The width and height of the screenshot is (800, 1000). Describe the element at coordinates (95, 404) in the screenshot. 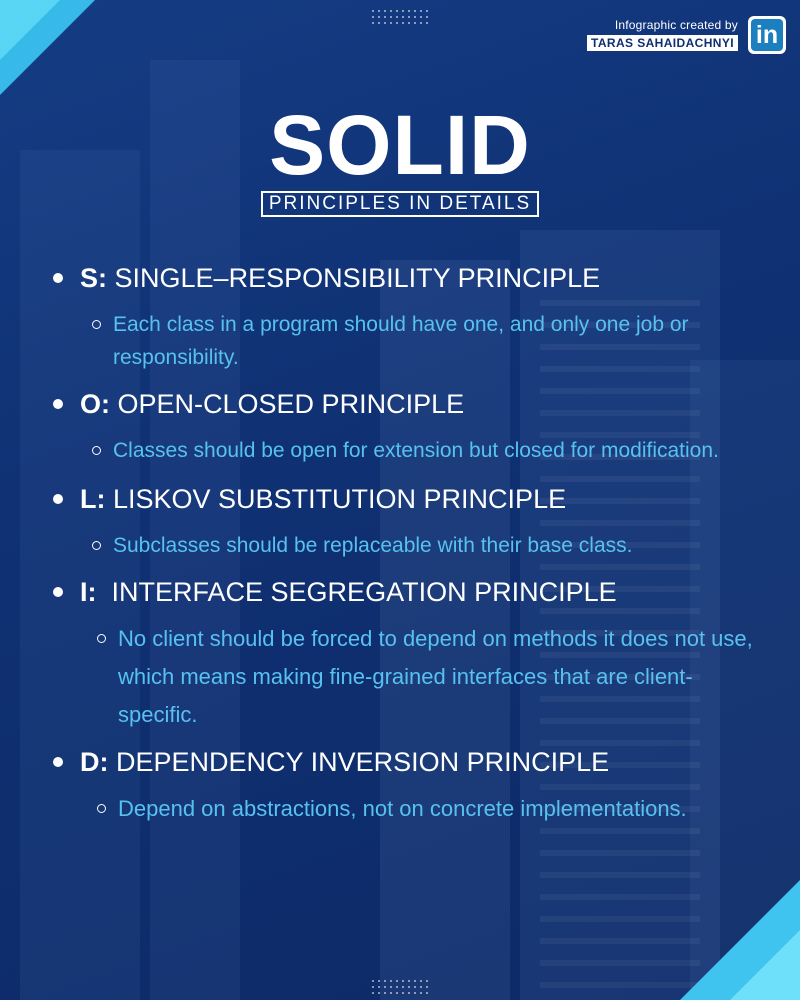

I see `principle-letter: O:` at that location.